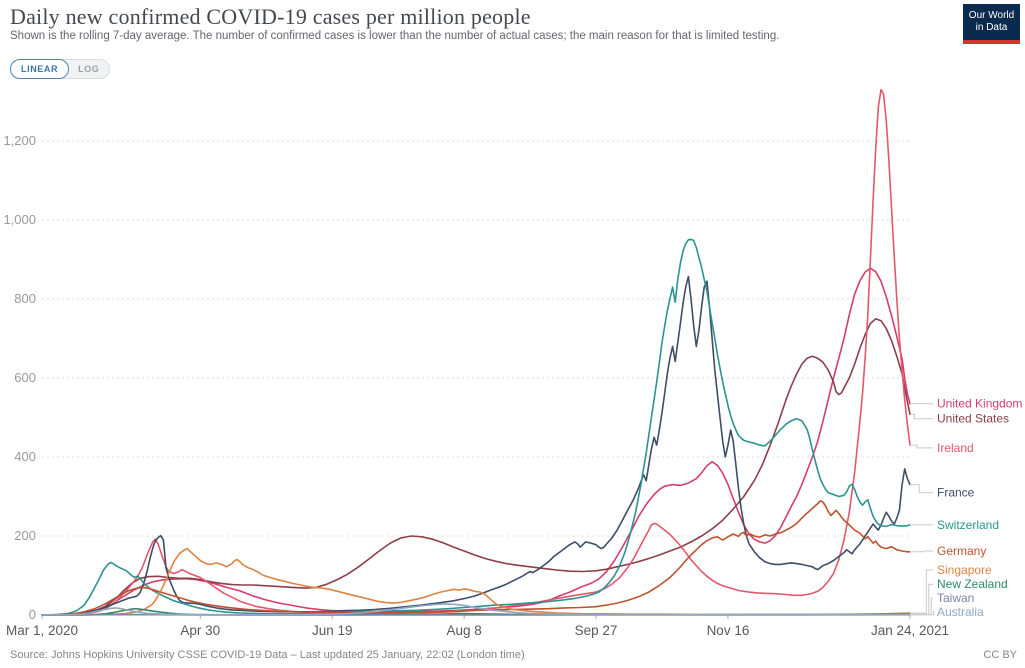 Image resolution: width=1025 pixels, height=668 pixels. I want to click on owid-logo-text: Our World in Data, so click(991, 21).